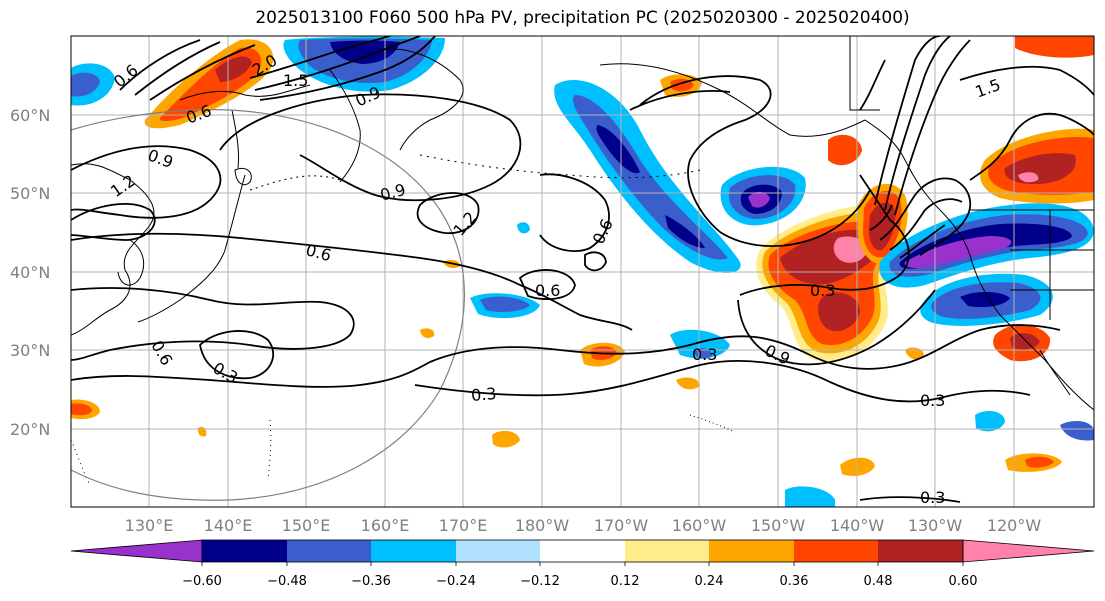 The image size is (1105, 601). What do you see at coordinates (421, 99) in the screenshot?
I see `coast-siberia-ne` at bounding box center [421, 99].